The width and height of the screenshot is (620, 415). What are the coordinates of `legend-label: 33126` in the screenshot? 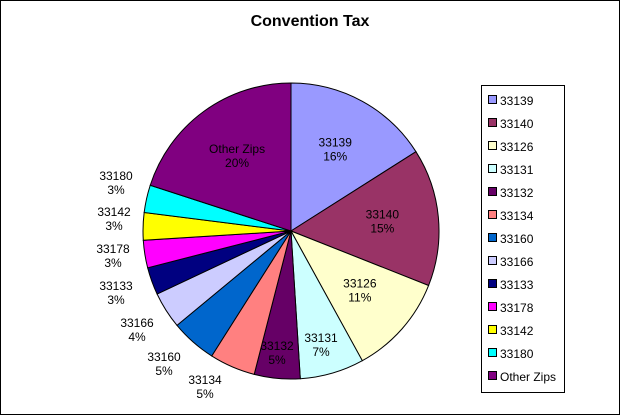 It's located at (517, 146).